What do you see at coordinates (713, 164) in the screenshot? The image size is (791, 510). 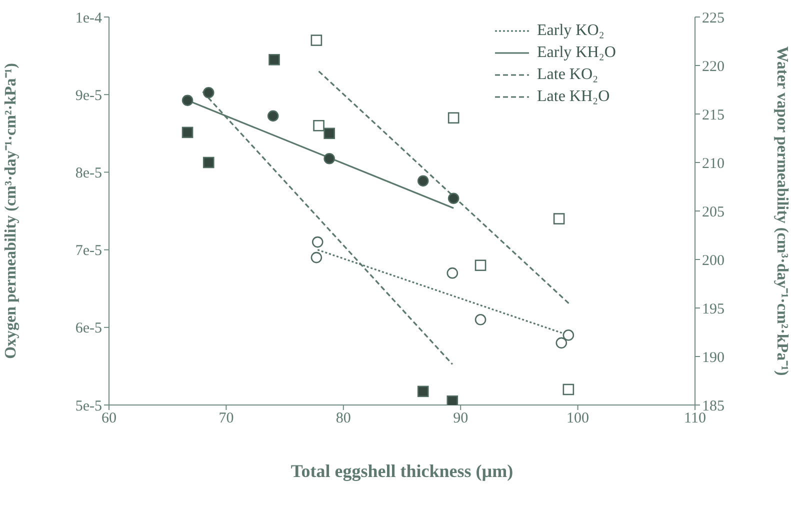 I see `y2-tick-label: 210` at bounding box center [713, 164].